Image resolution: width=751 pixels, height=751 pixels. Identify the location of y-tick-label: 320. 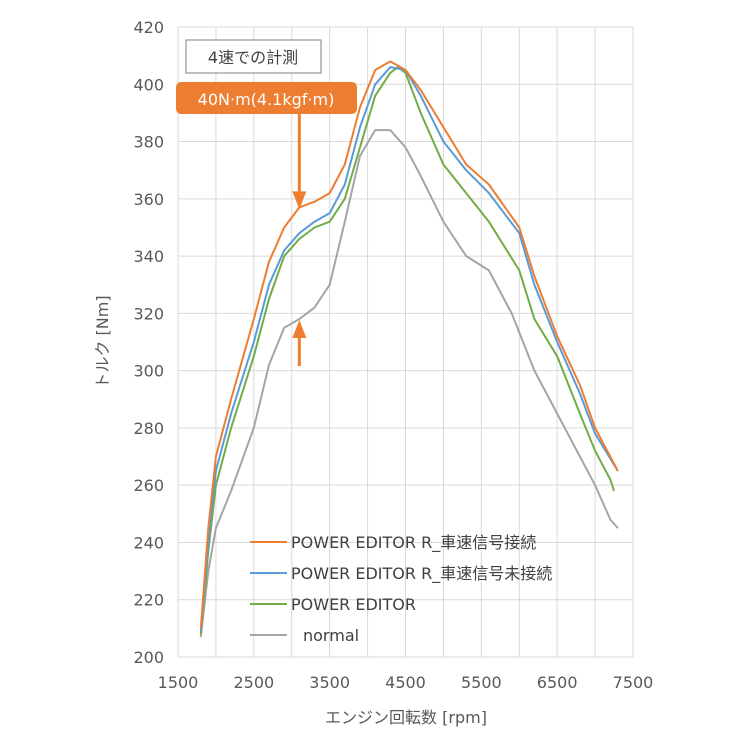
(148, 313).